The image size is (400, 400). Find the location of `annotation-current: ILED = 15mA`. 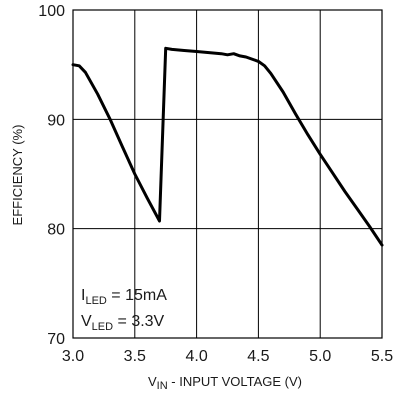

annotation-current: ILED = 15mA is located at coordinates (124, 297).